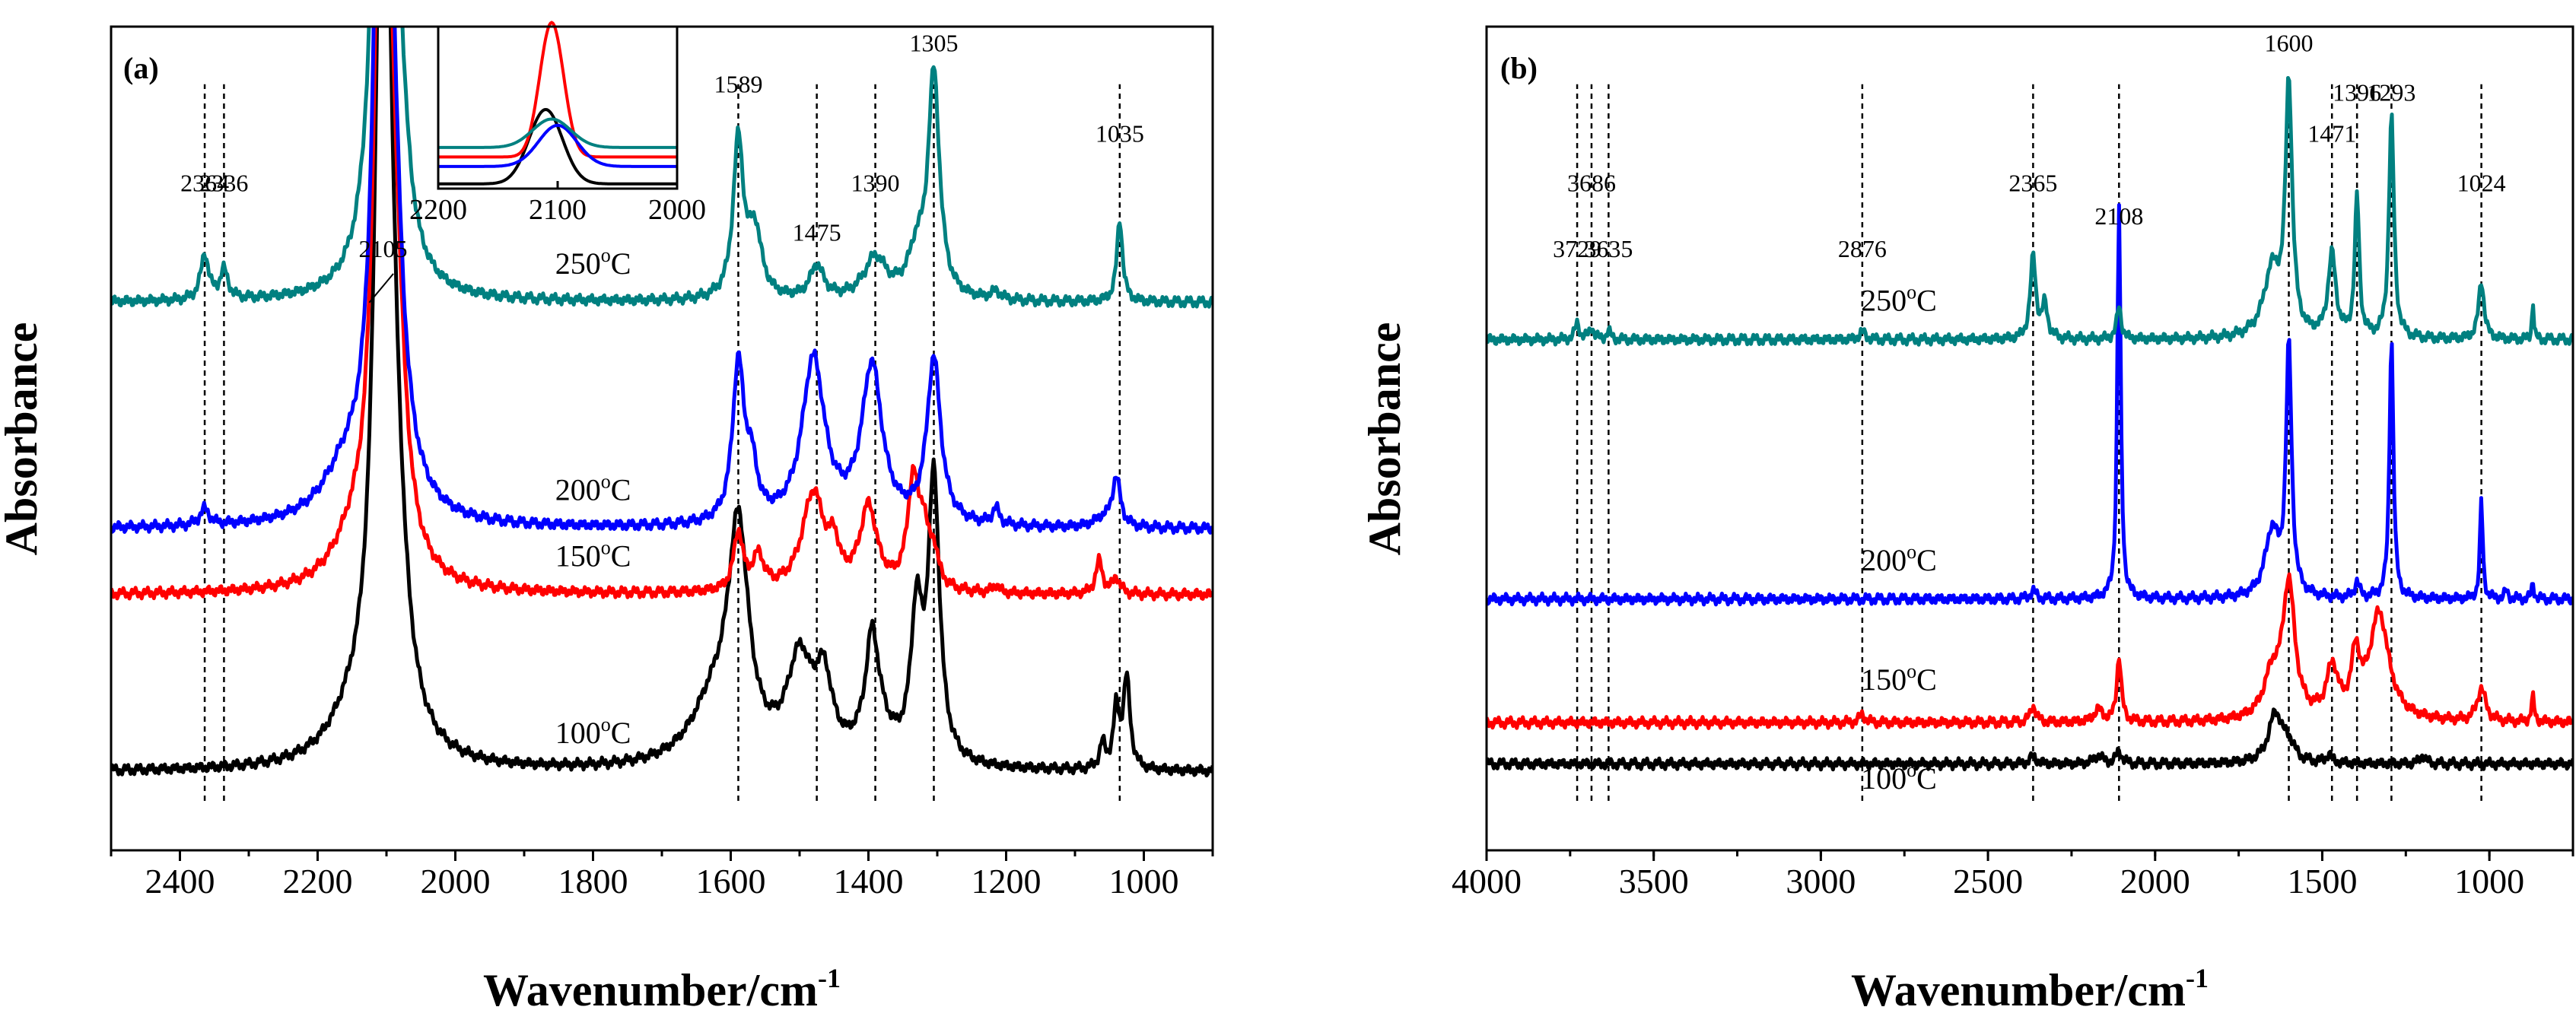  What do you see at coordinates (2391, 92) in the screenshot?
I see `peak-label-1293: 1293` at bounding box center [2391, 92].